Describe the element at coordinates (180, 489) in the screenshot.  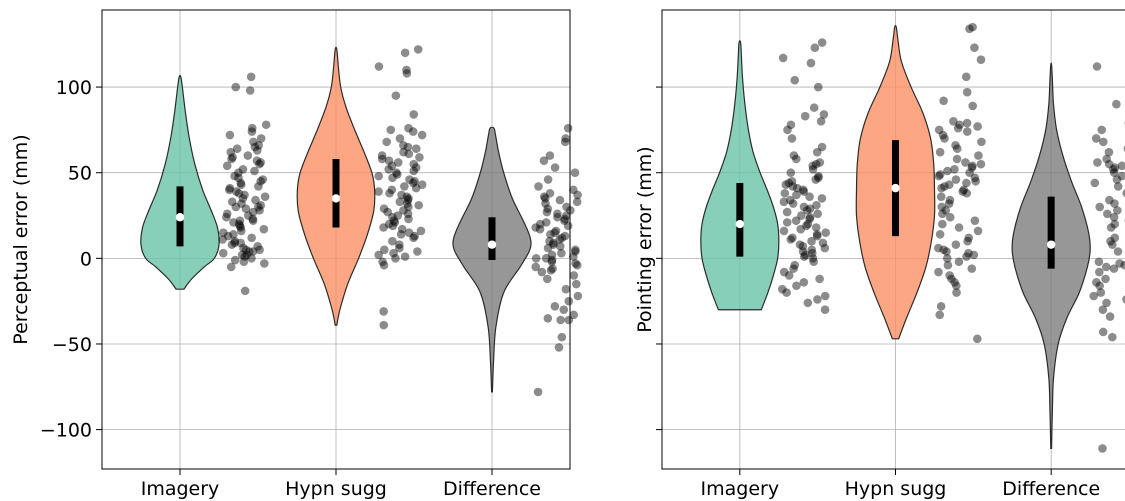
I see `category-label: Imagery` at that location.